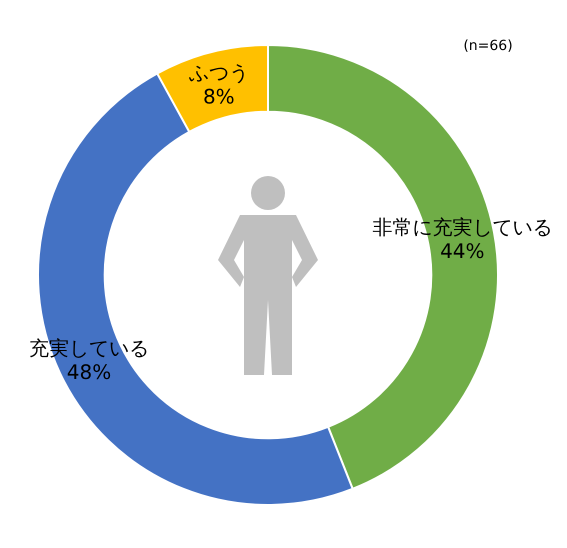 The width and height of the screenshot is (567, 548). Describe the element at coordinates (488, 46) in the screenshot. I see `text: (n=66)` at that location.